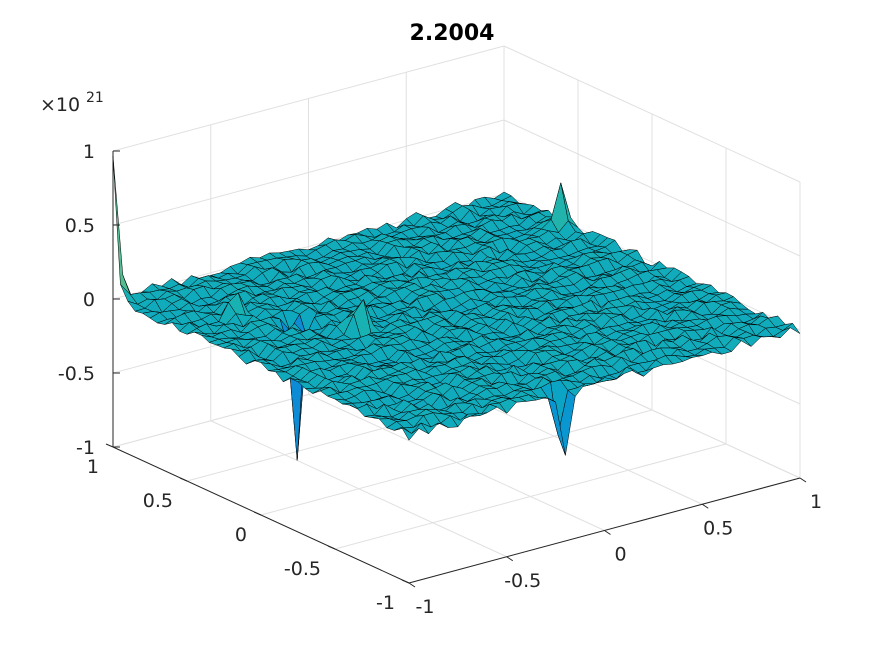 The height and width of the screenshot is (656, 875). What do you see at coordinates (410, 433) in the screenshot?
I see `surface-cell` at bounding box center [410, 433].